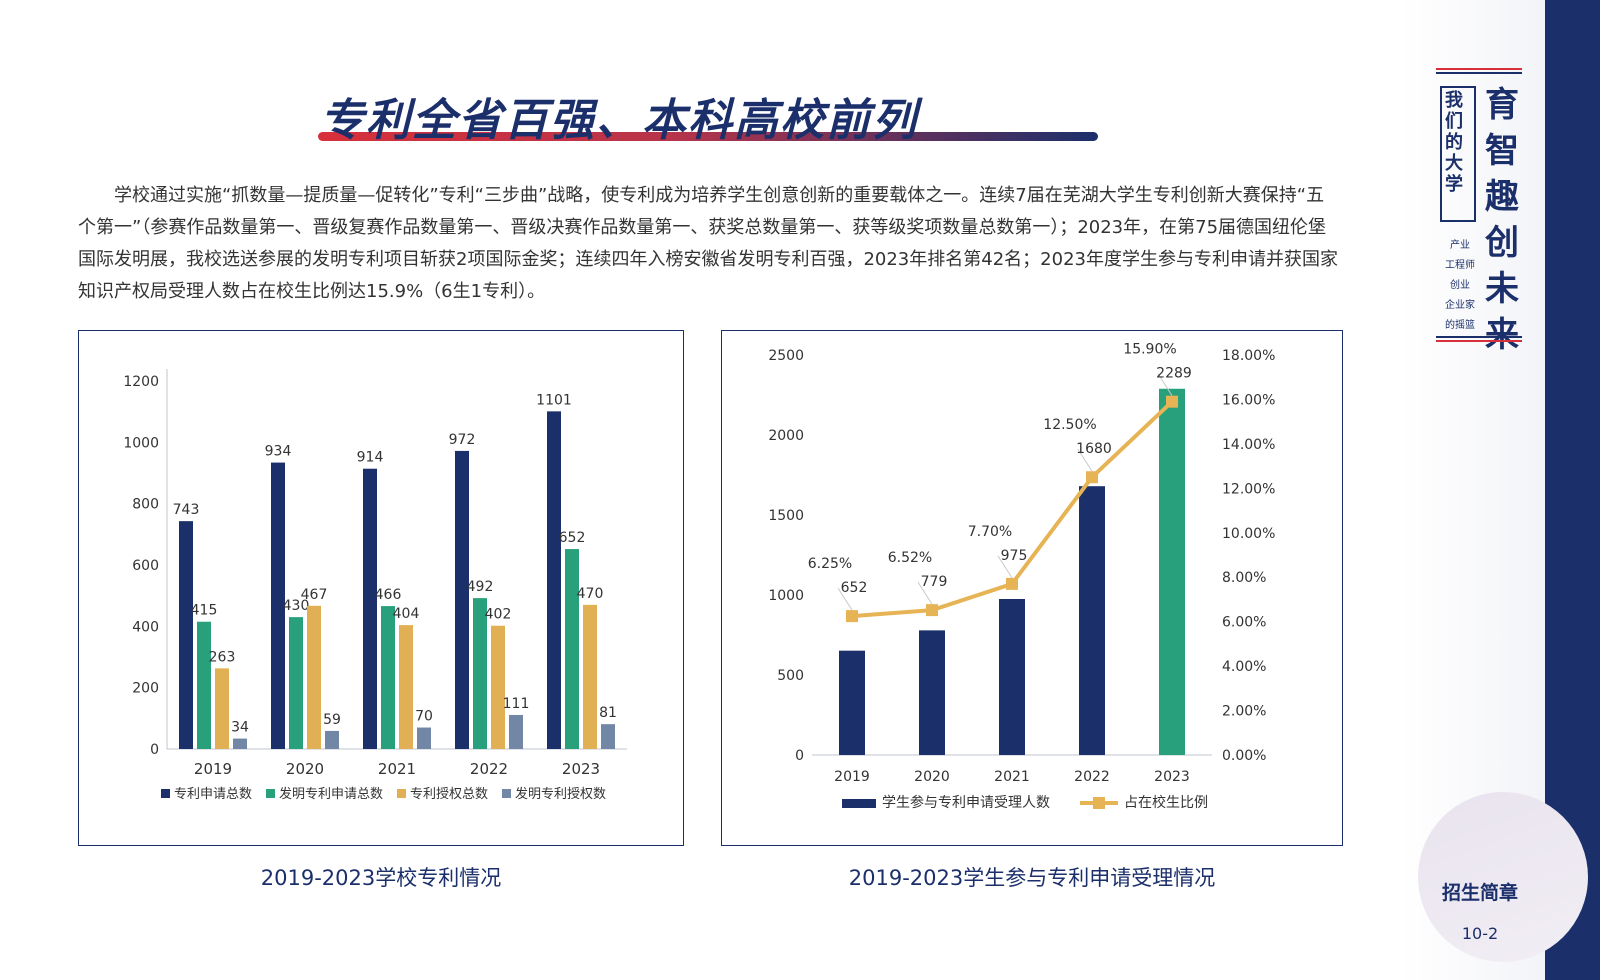 This screenshot has width=1600, height=980. What do you see at coordinates (222, 657) in the screenshot?
I see `bar-value-label: 263` at bounding box center [222, 657].